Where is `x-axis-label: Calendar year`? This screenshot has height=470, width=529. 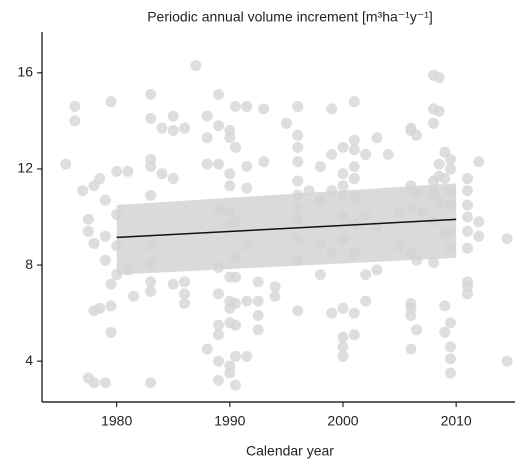 x-axis-label: Calendar year is located at coordinates (290, 451).